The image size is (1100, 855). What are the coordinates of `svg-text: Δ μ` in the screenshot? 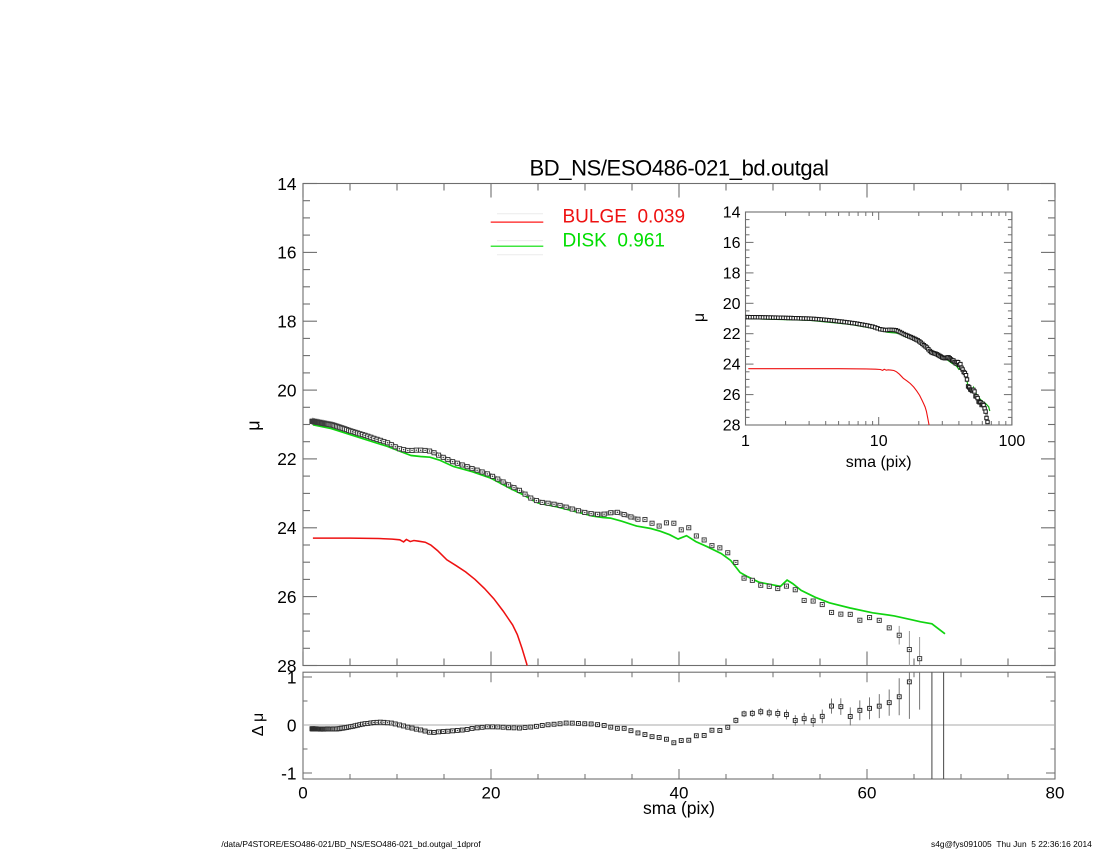 It's located at (258, 724).